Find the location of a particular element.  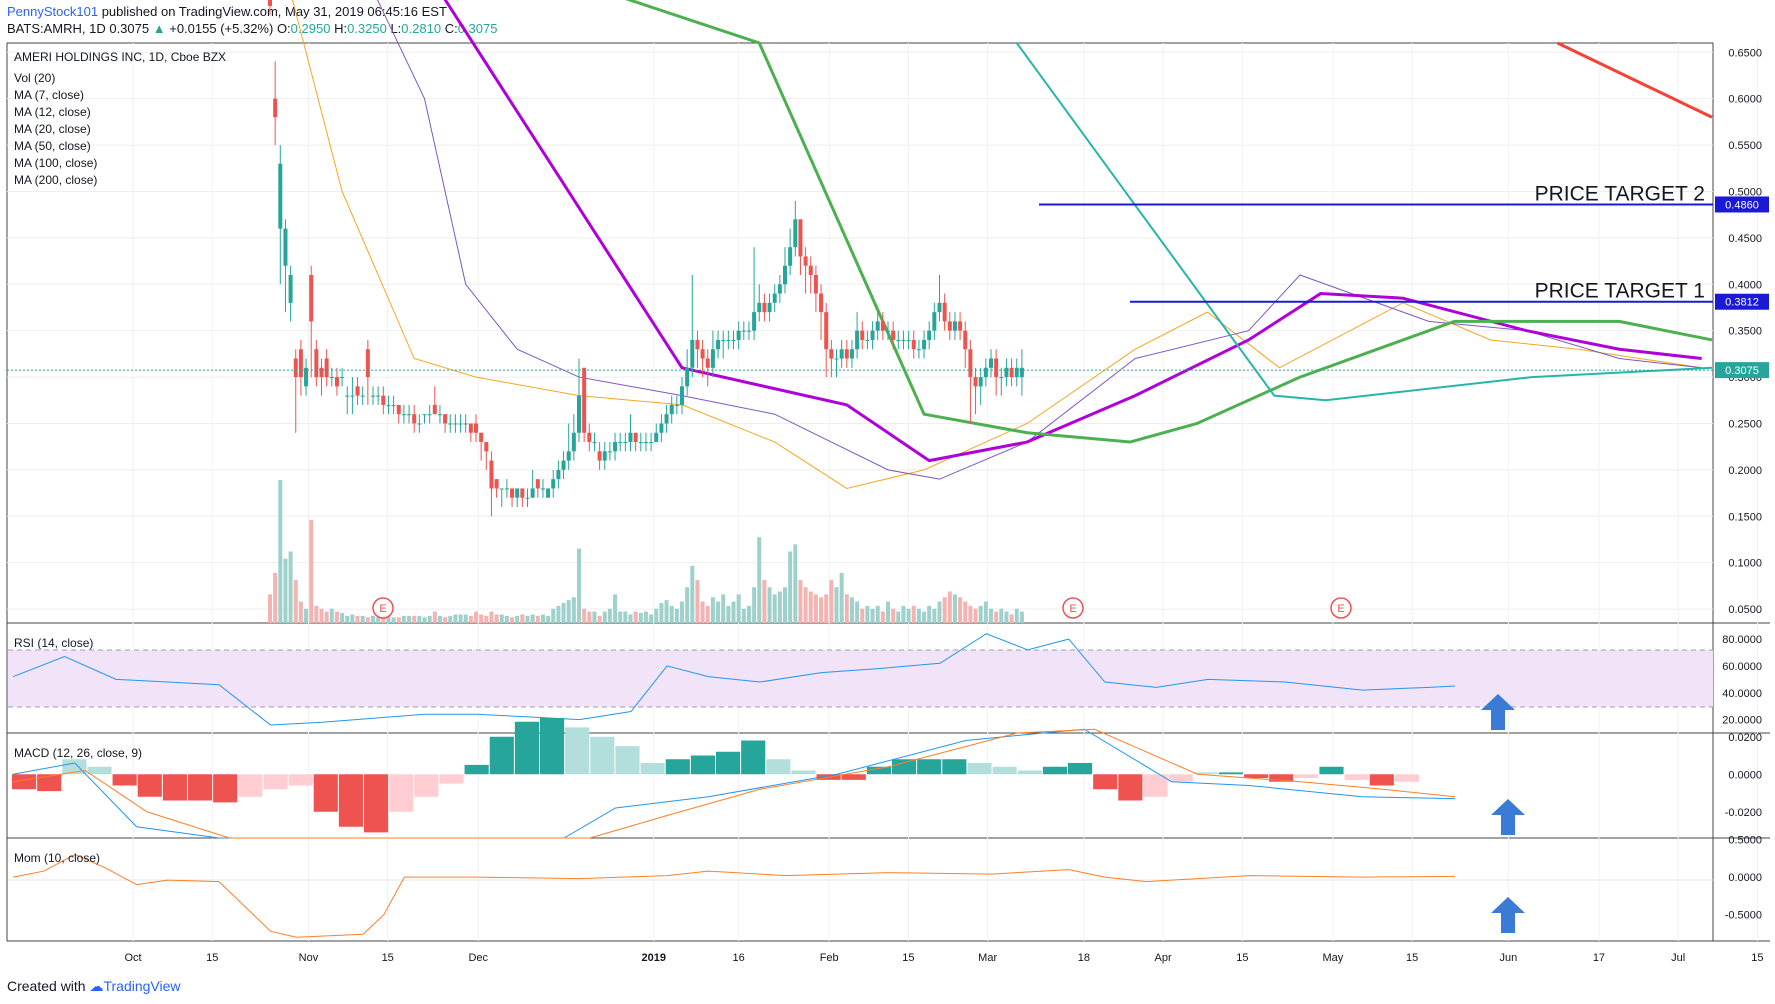

legend-item: MA (12, close) is located at coordinates (52, 112).